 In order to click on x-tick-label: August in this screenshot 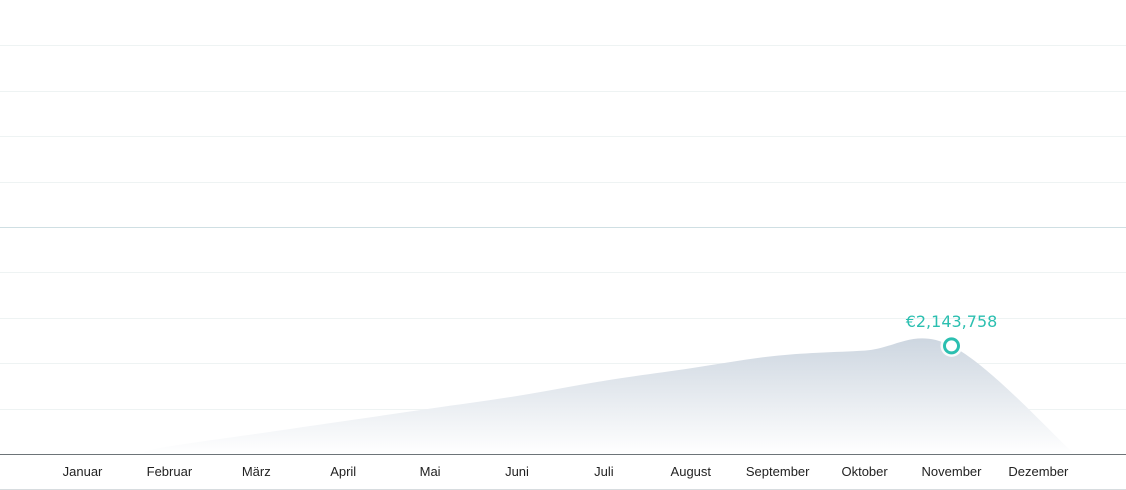, I will do `click(691, 471)`.